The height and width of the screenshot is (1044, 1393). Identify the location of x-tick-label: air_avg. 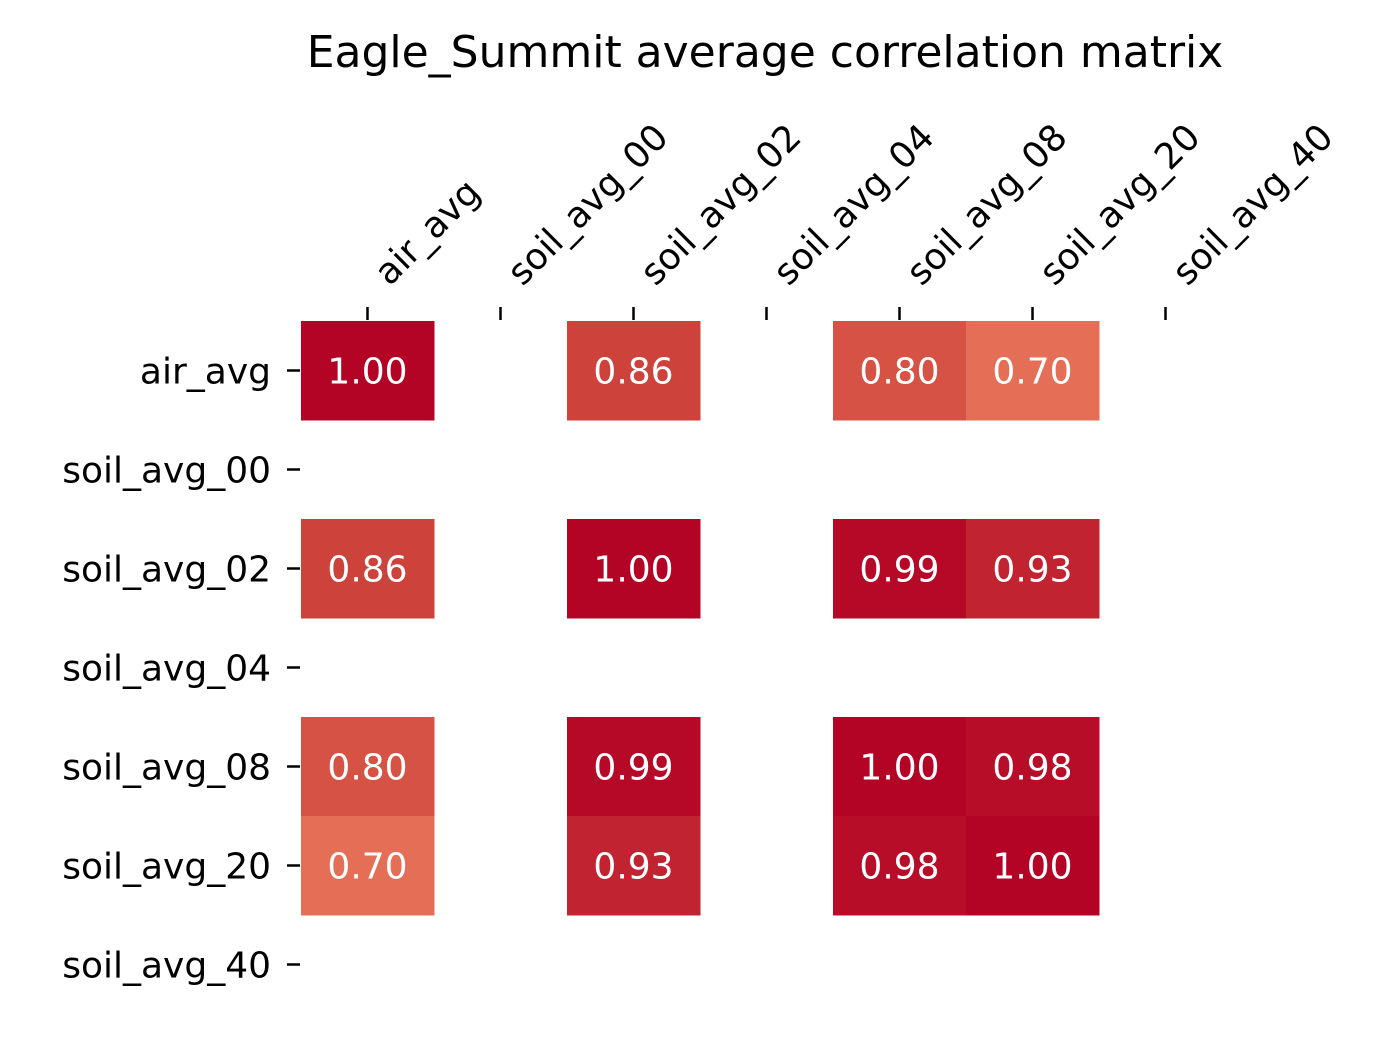
(428, 233).